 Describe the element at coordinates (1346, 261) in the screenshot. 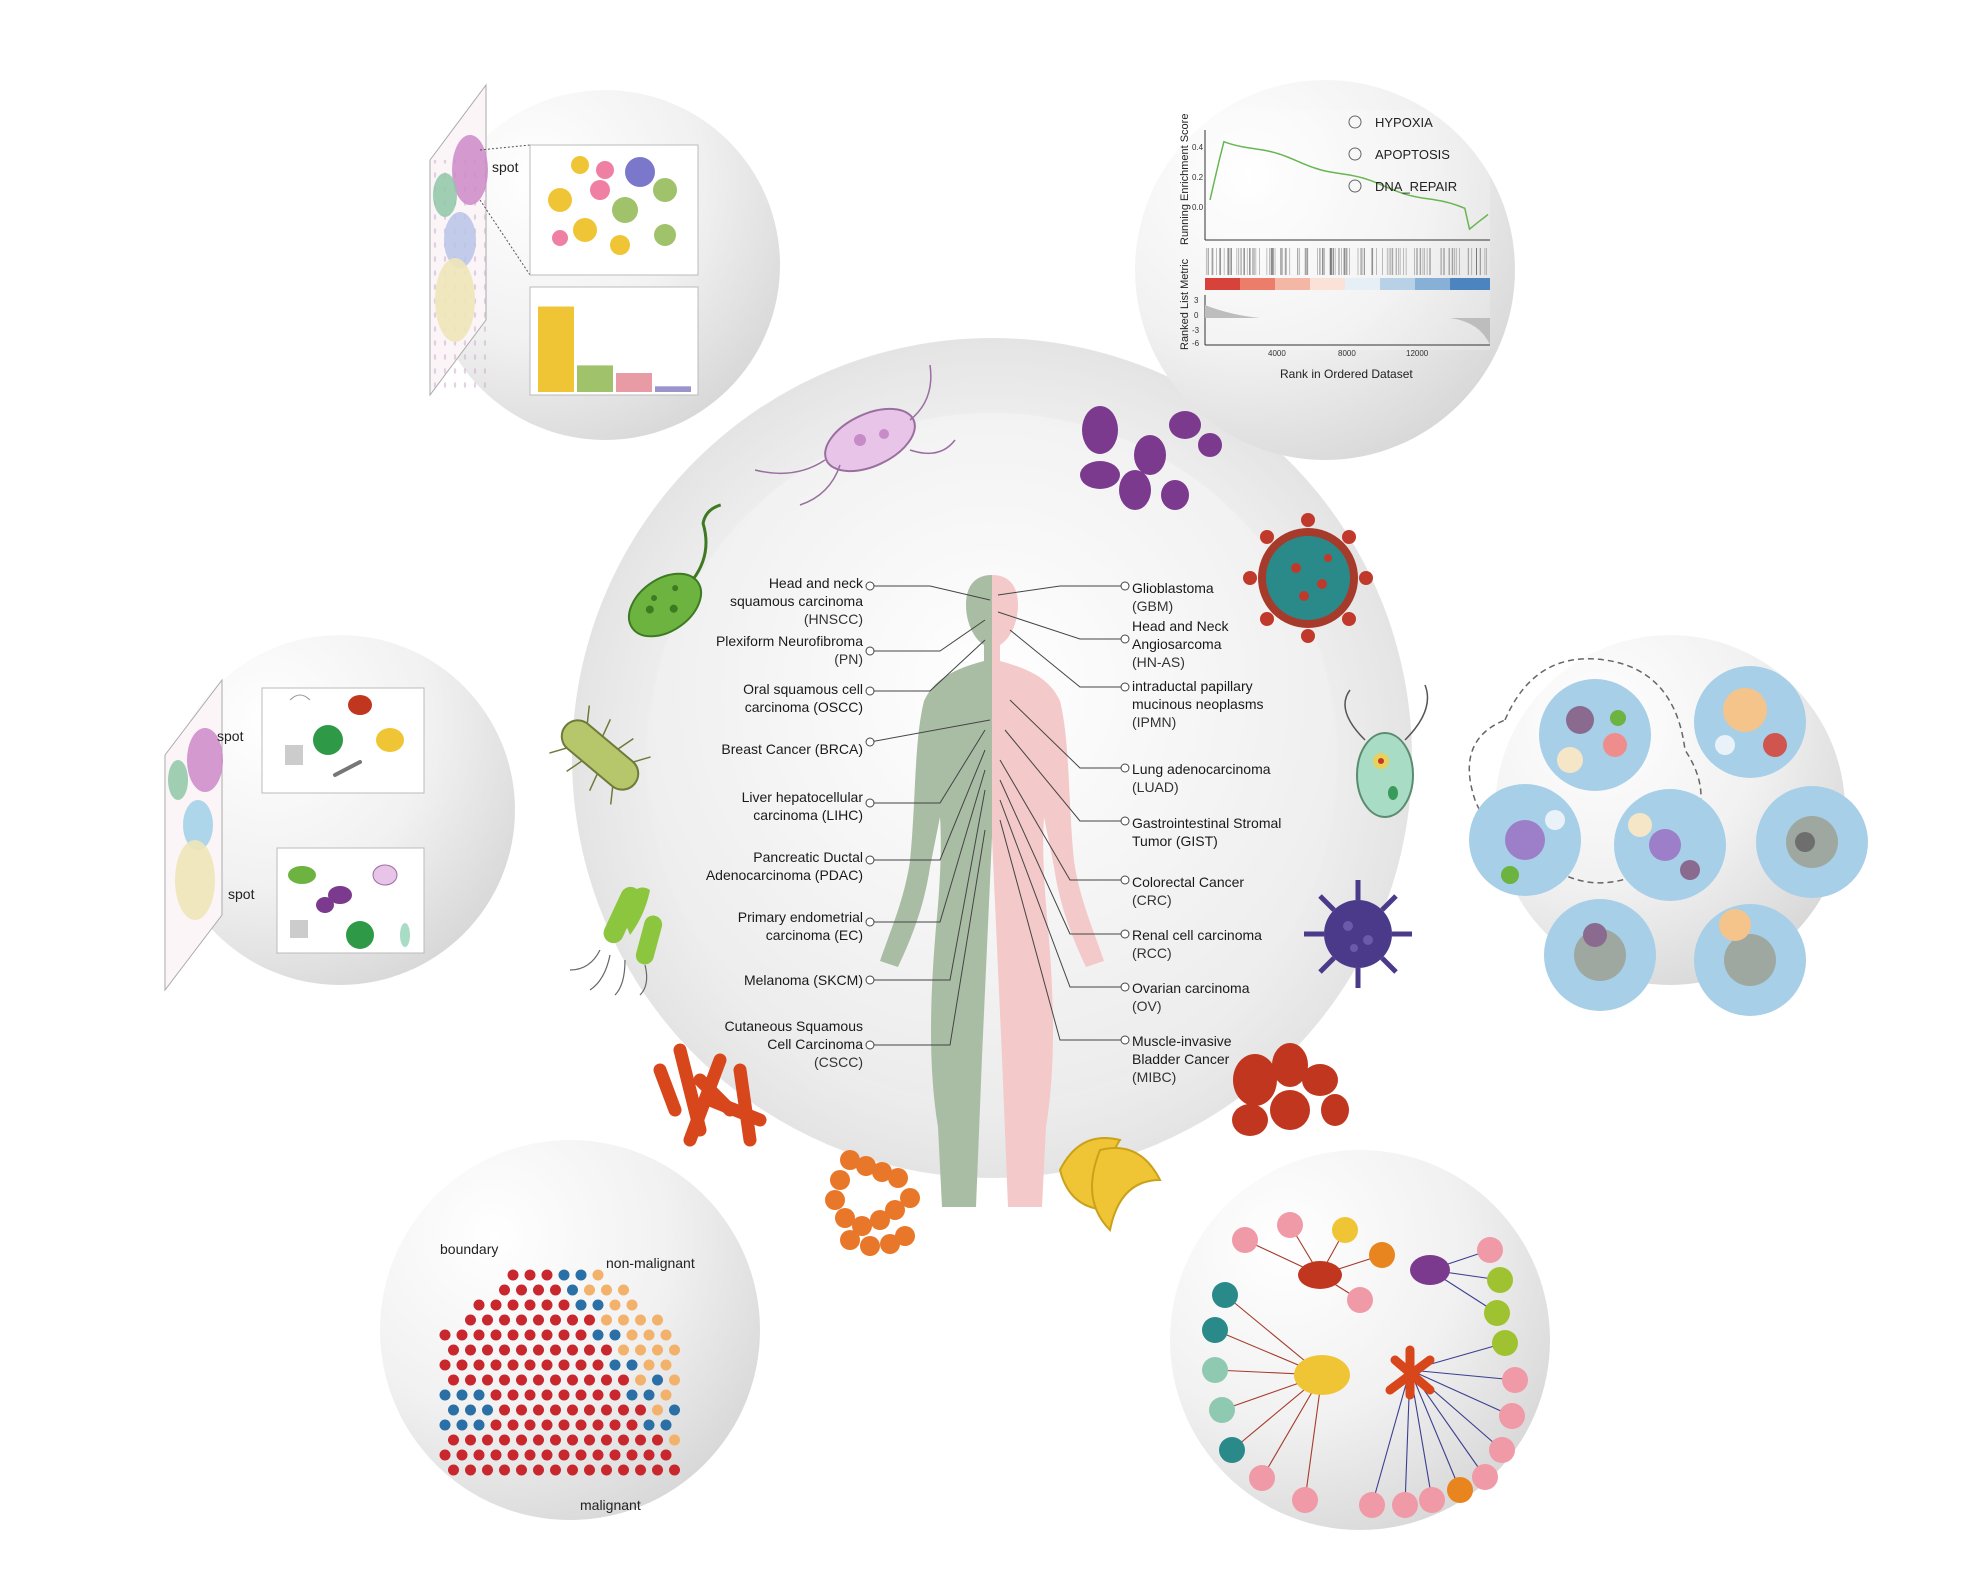

I see `gene-hit-ticks` at that location.